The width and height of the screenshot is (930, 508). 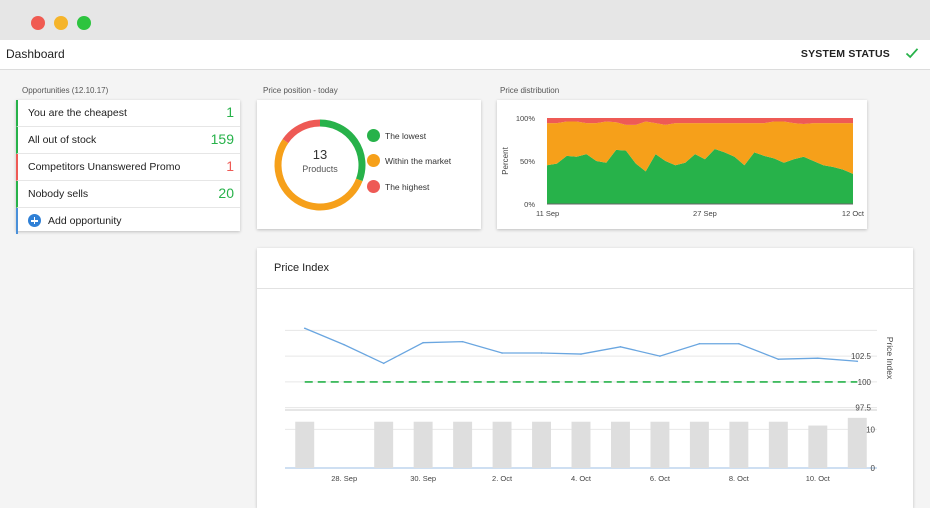 What do you see at coordinates (527, 161) in the screenshot?
I see `y-tick-label: 50%` at bounding box center [527, 161].